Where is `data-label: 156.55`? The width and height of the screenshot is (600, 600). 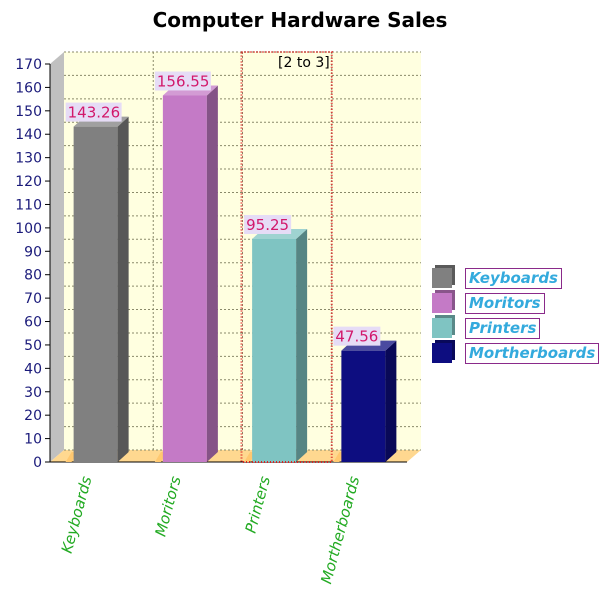
data-label: 156.55 is located at coordinates (183, 81).